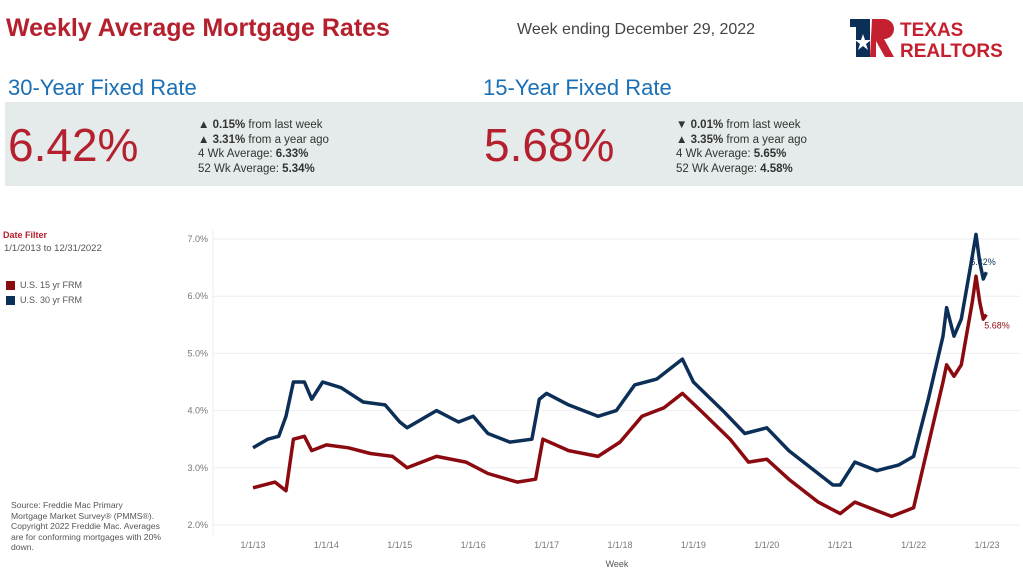  What do you see at coordinates (693, 545) in the screenshot?
I see `x-tick-label: 1/1/19` at bounding box center [693, 545].